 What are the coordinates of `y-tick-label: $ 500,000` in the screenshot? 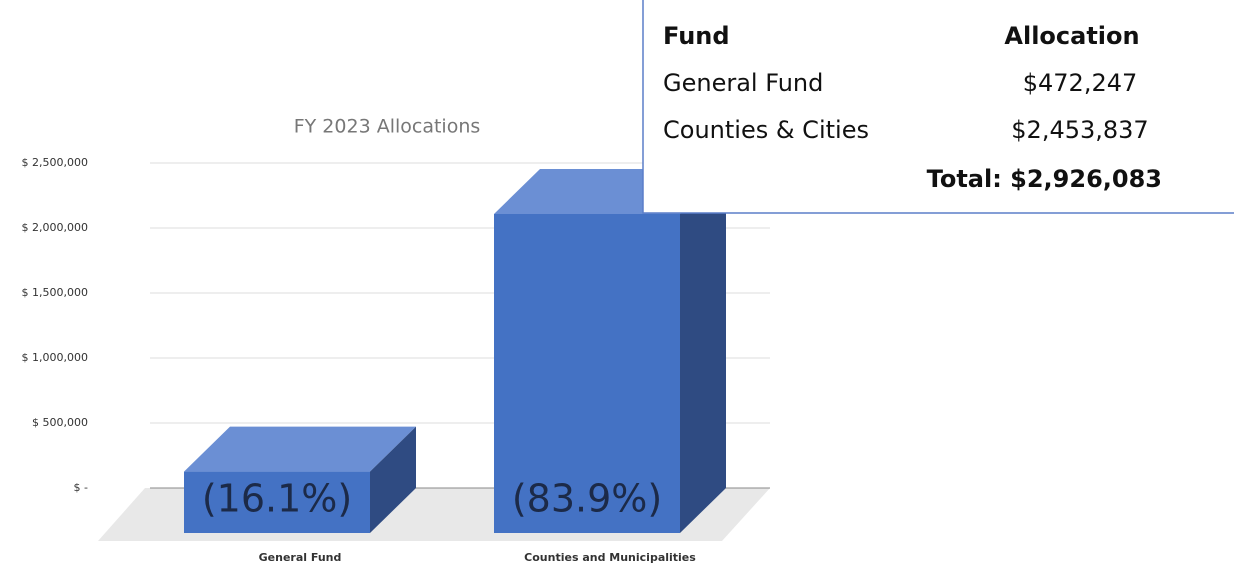 It's located at (60, 422).